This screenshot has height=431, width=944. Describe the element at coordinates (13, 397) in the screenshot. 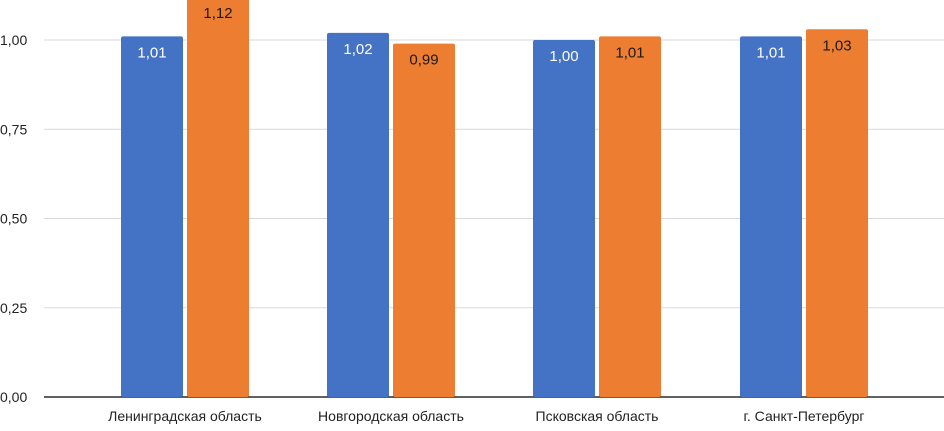

I see `y-tick-label: 0,00` at that location.